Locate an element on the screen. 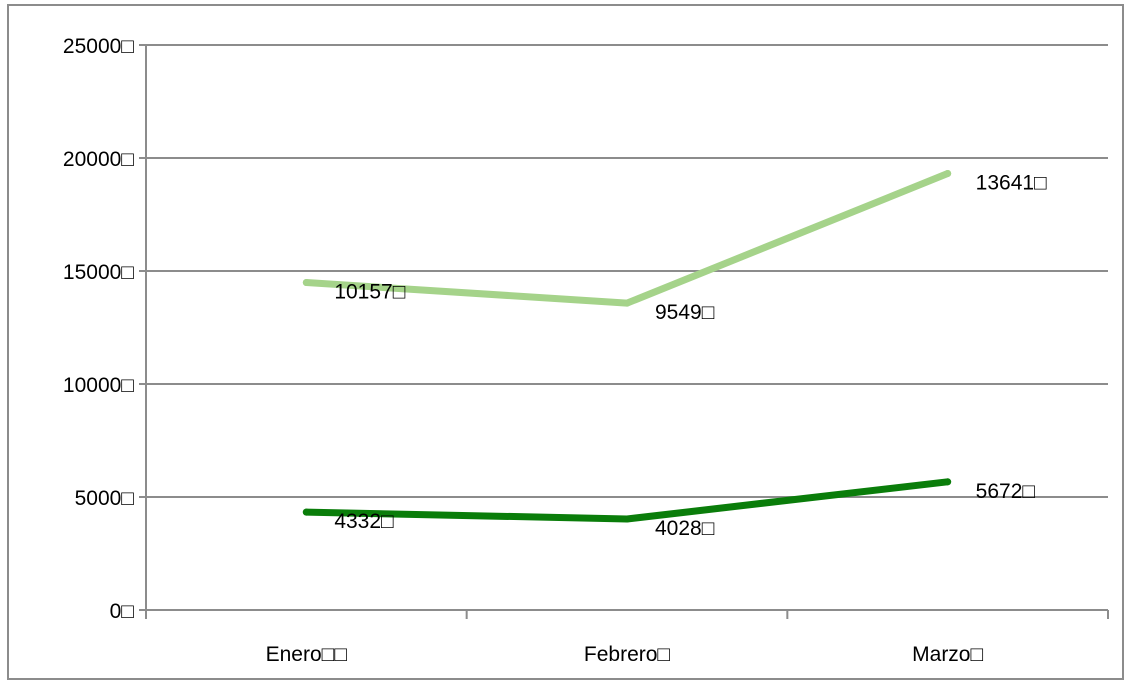 This screenshot has height=683, width=1134. y-tick-label: 0□ is located at coordinates (122, 611).